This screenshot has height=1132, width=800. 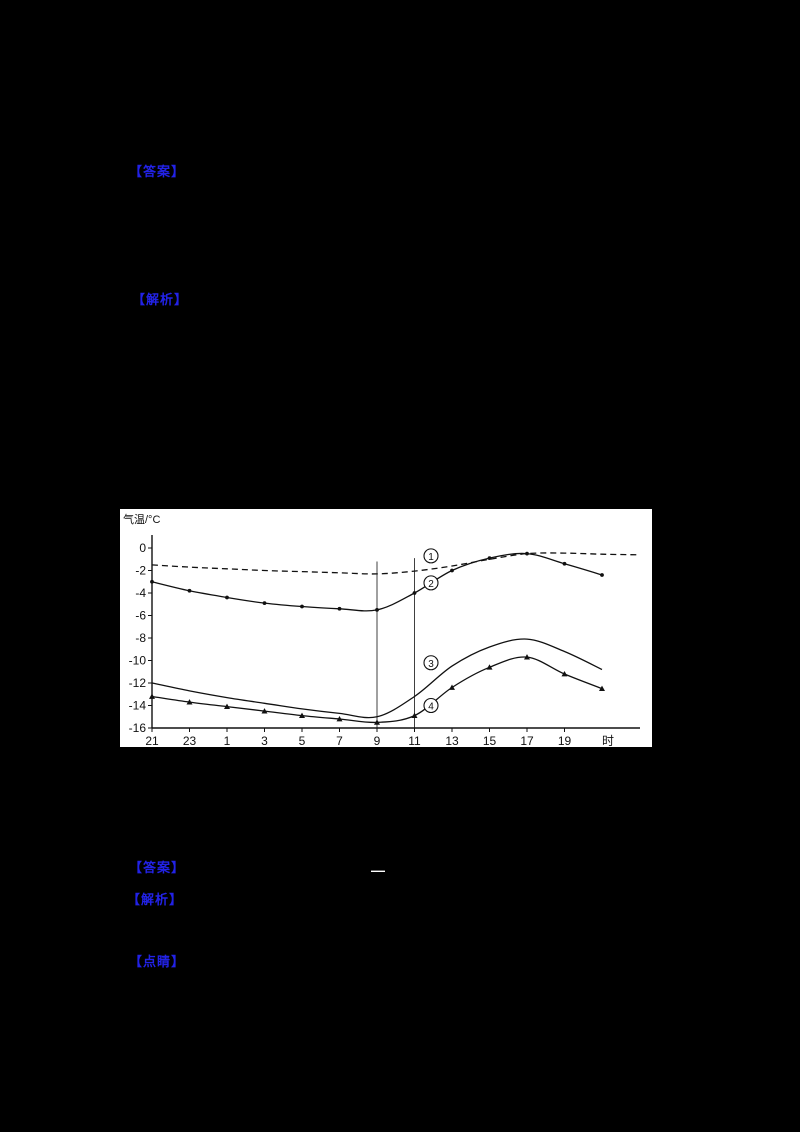 I want to click on x-tick-label: 3, so click(x=264, y=740).